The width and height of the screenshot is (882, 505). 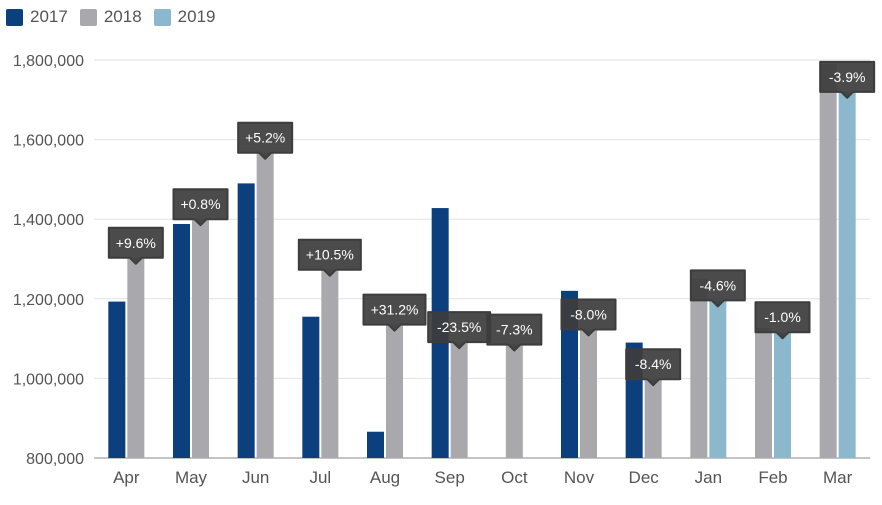 I want to click on legend-item-2017: 2017, so click(x=37, y=17).